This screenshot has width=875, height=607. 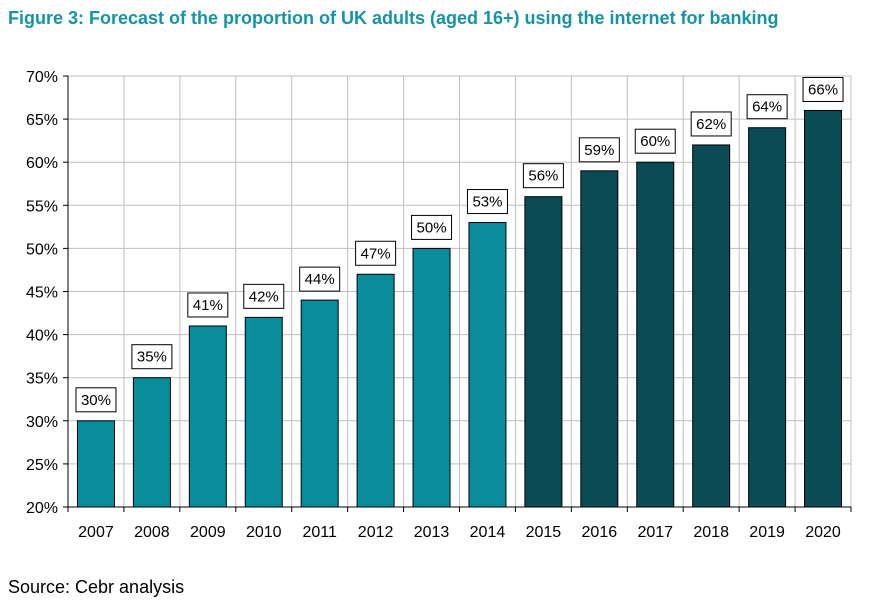 What do you see at coordinates (208, 532) in the screenshot?
I see `x-tick-label: 2009` at bounding box center [208, 532].